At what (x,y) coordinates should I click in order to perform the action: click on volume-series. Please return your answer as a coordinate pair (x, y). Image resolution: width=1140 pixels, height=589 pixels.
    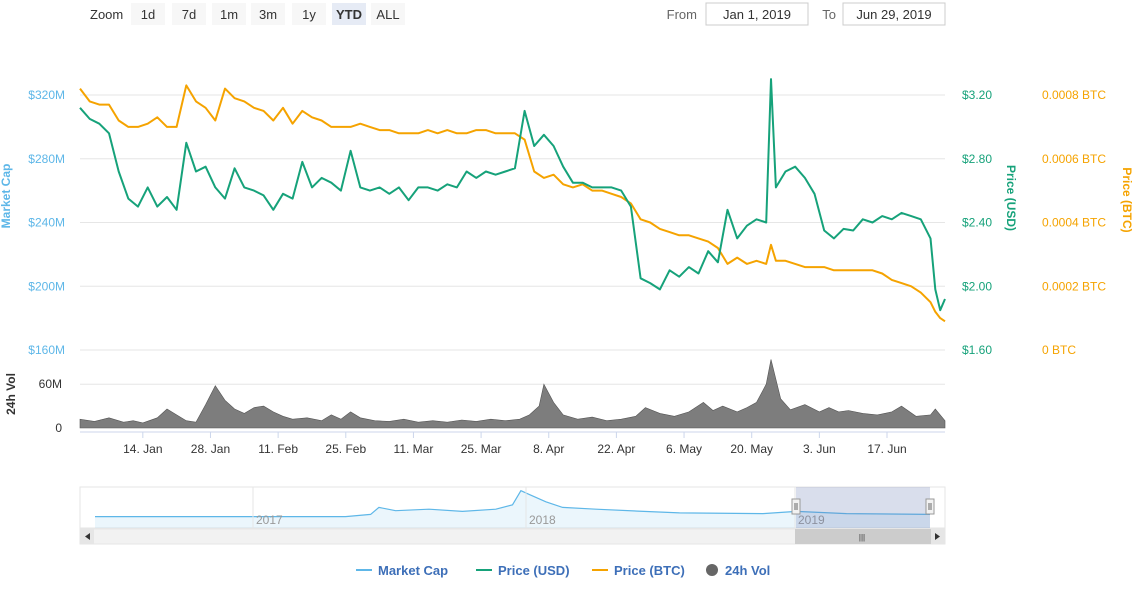
    Looking at the image, I should click on (512, 394).